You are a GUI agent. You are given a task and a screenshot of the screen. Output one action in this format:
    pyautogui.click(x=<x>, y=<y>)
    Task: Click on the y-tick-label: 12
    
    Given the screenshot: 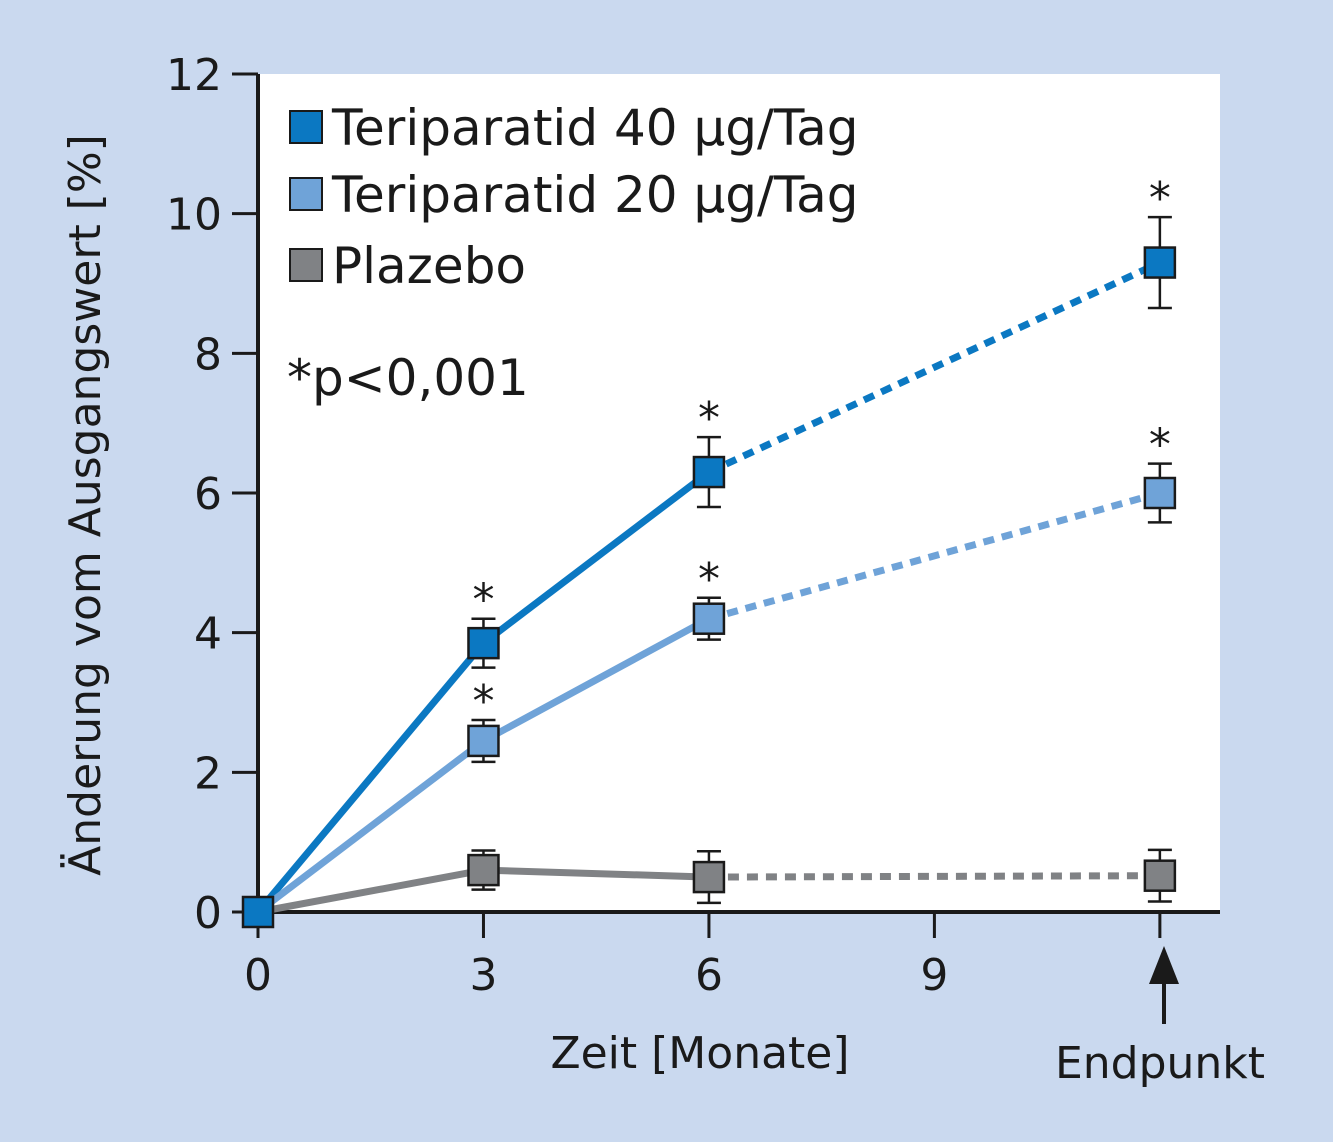 What is the action you would take?
    pyautogui.click(x=194, y=75)
    